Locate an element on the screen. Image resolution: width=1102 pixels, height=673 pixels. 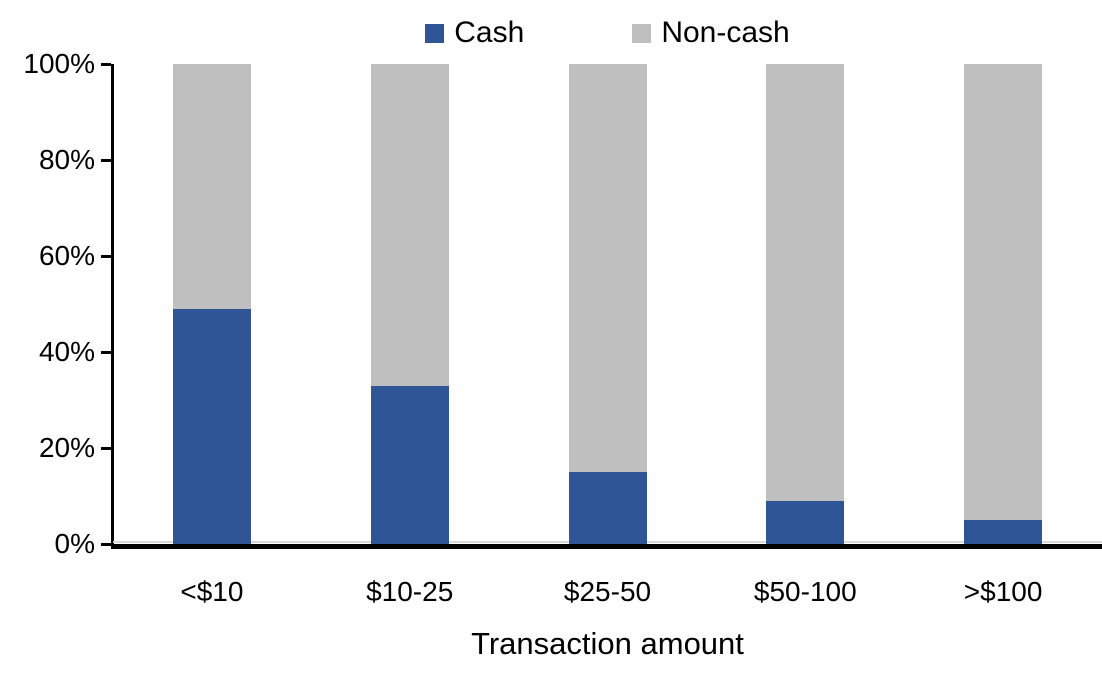
x-axis-tick-label: <$10 is located at coordinates (212, 591).